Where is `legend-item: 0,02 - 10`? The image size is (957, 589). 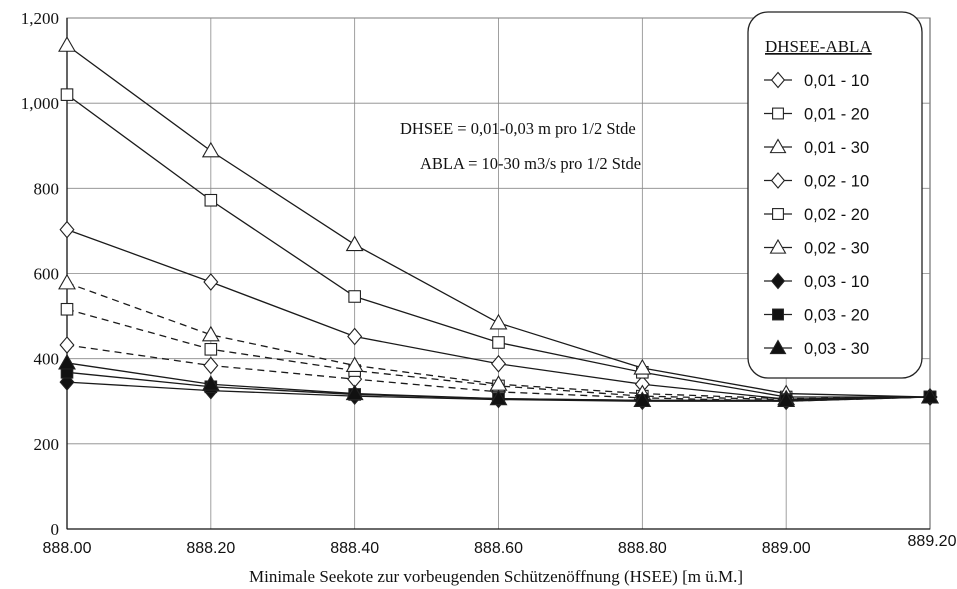
legend-item: 0,02 - 10 is located at coordinates (816, 181).